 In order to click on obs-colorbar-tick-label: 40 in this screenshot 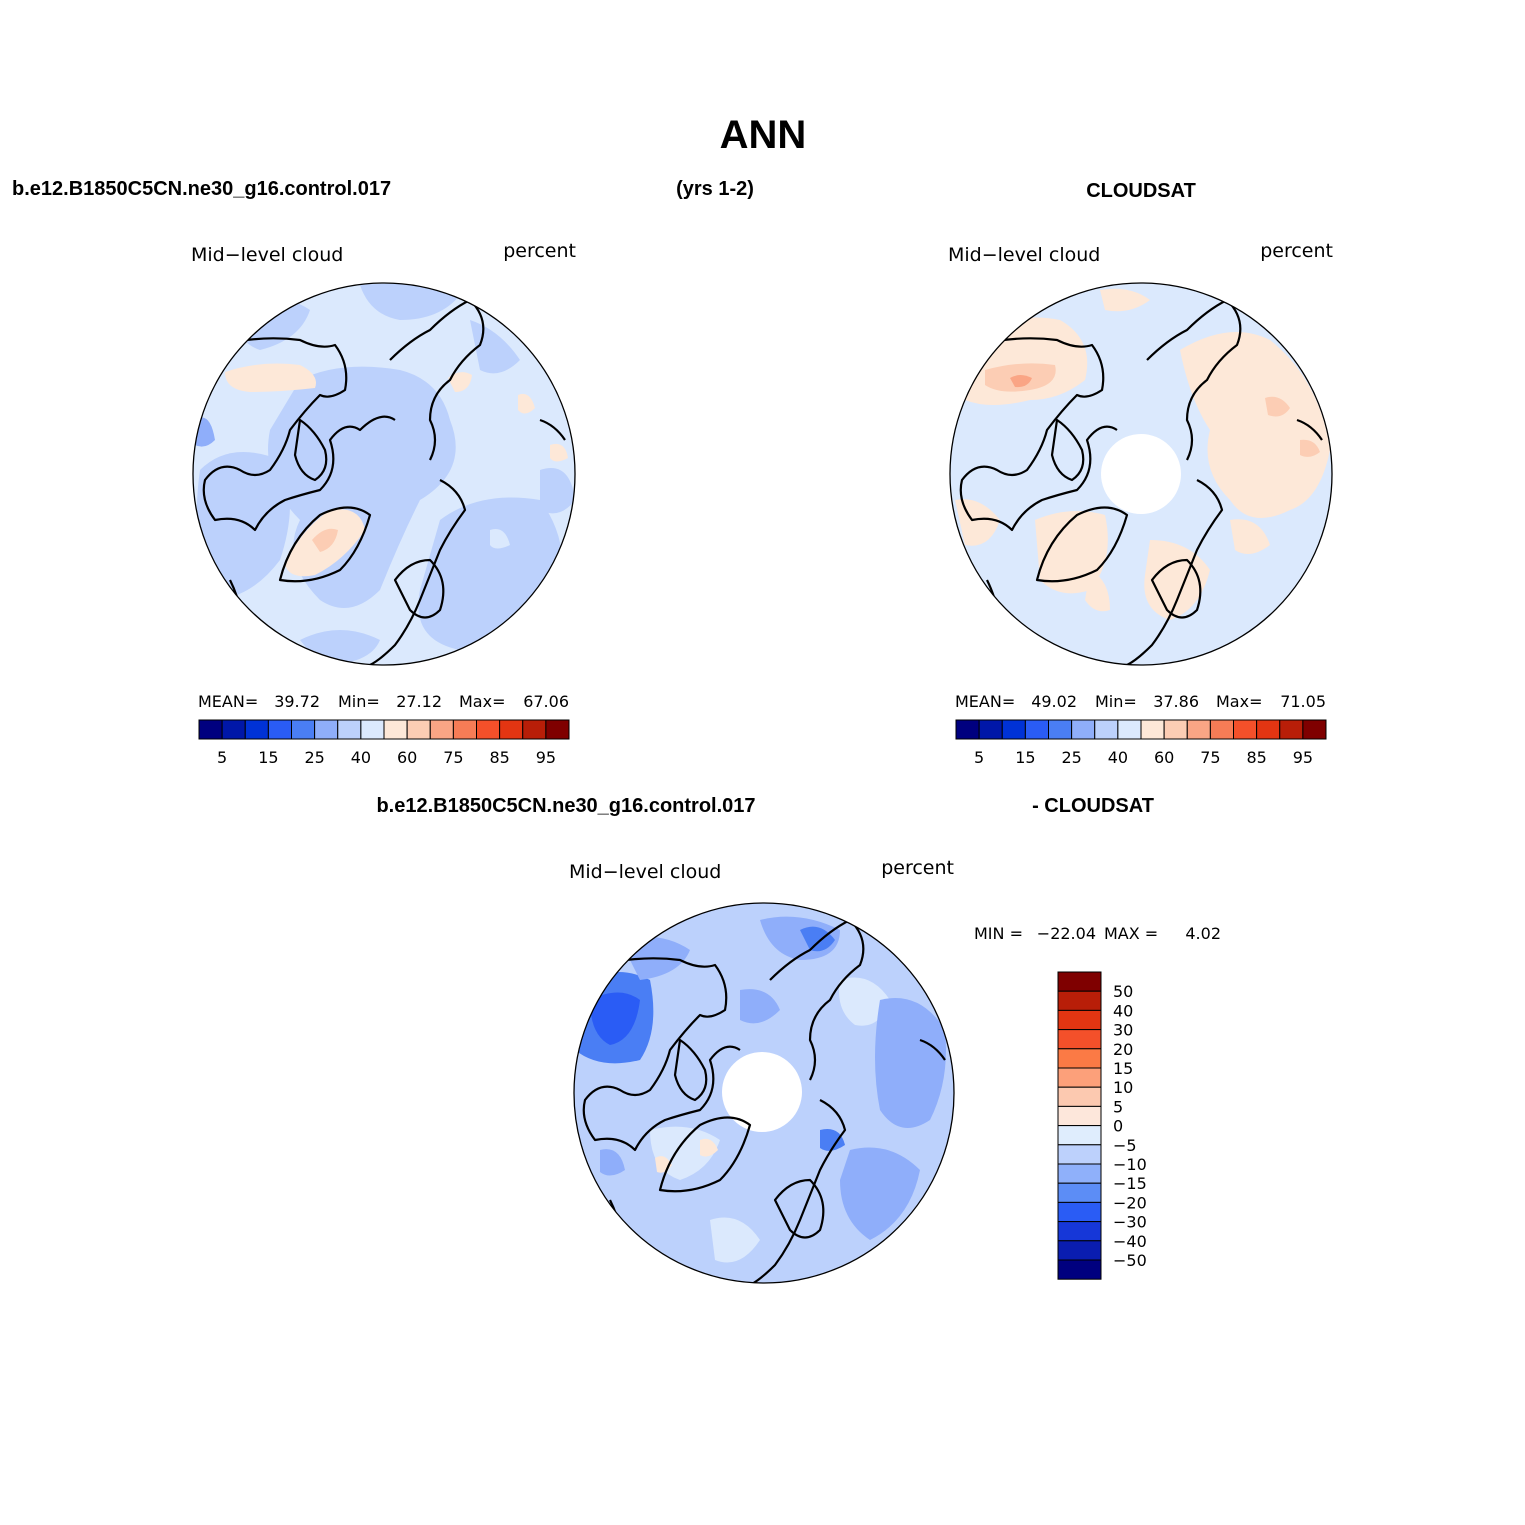, I will do `click(1118, 757)`.